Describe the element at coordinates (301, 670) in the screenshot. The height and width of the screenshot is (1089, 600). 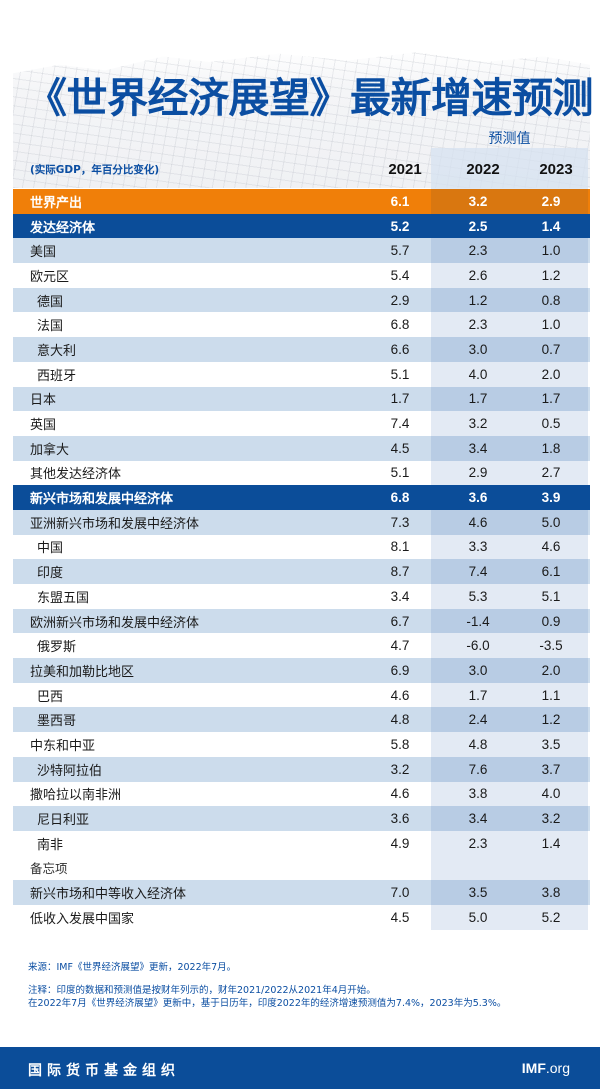
I see `table-row: 拉美和加勒比地区 6.9 3.0 2.0` at that location.